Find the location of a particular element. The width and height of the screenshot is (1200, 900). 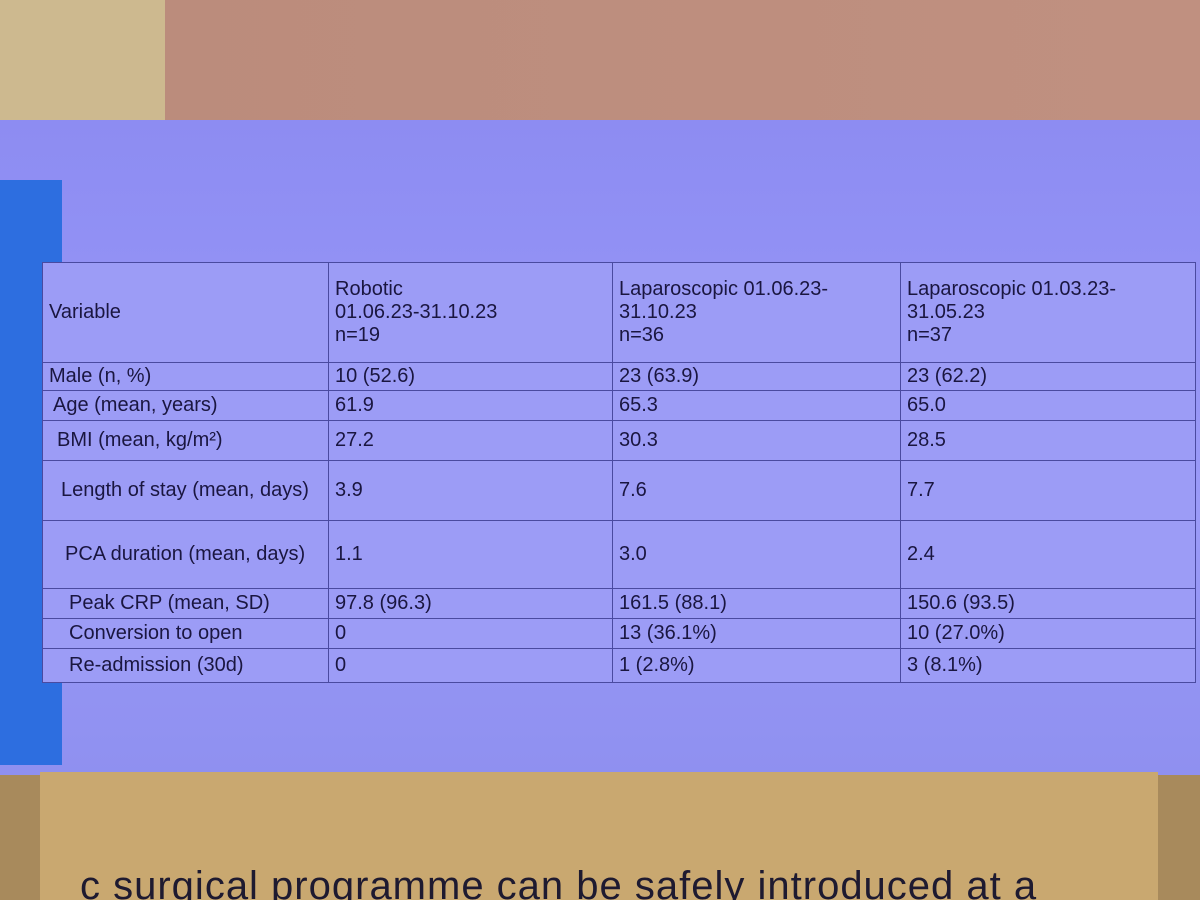

header-cell: Variable is located at coordinates (185, 312).